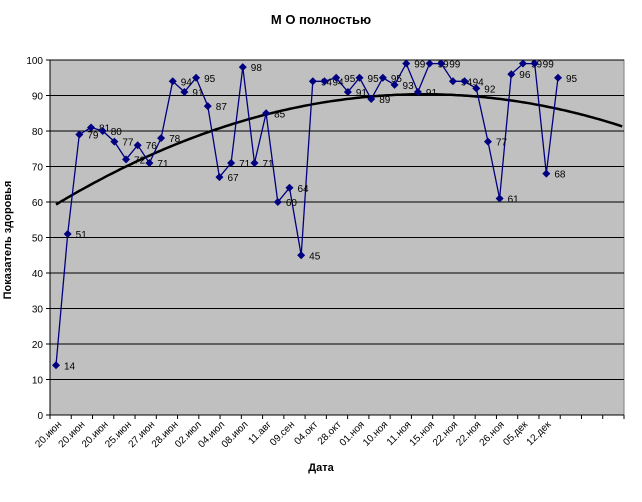 The width and height of the screenshot is (642, 502). I want to click on data-label: 81, so click(105, 128).